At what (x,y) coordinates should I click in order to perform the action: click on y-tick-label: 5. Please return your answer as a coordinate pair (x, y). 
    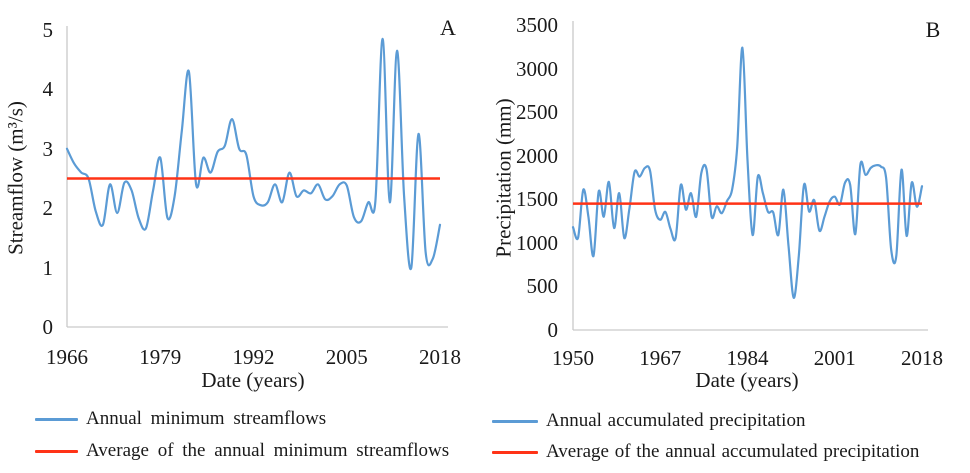
    Looking at the image, I should click on (48, 30).